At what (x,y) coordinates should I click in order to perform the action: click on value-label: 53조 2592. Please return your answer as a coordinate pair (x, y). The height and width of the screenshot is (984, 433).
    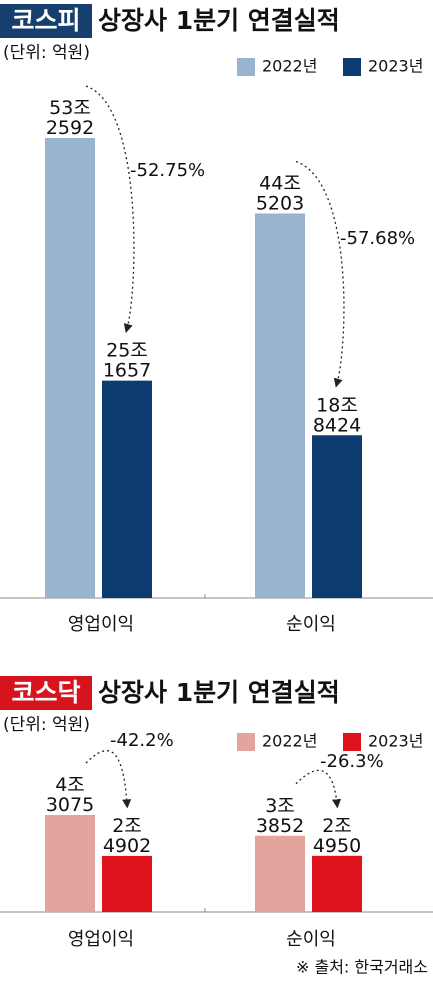
    Looking at the image, I should click on (70, 118).